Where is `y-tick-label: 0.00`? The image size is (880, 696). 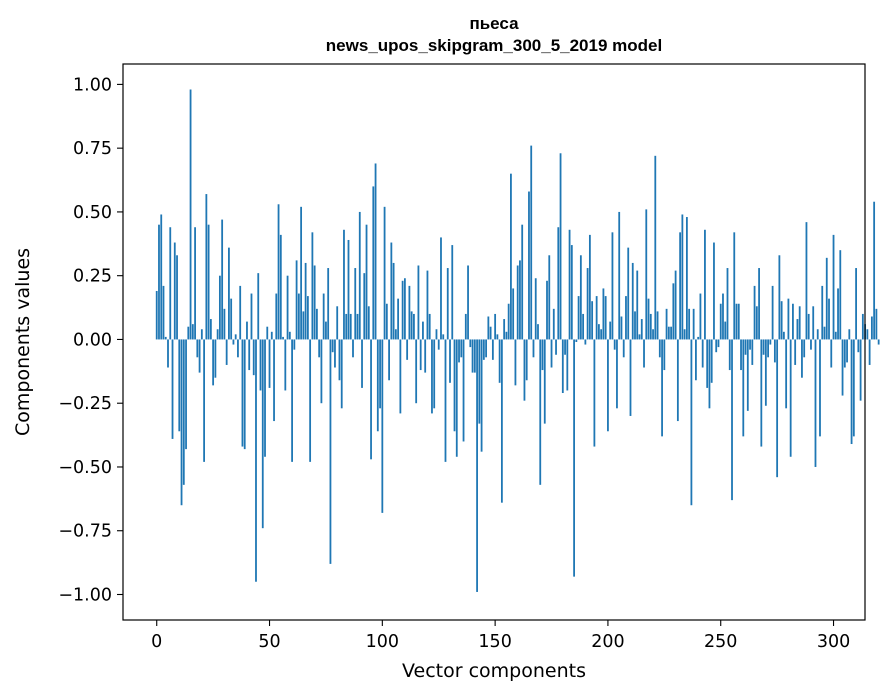 y-tick-label: 0.00 is located at coordinates (92, 340).